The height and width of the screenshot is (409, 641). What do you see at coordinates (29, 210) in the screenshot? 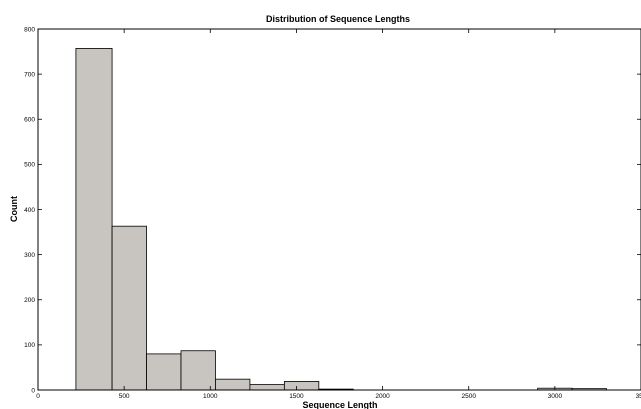
I see `y-tick-label: 400` at bounding box center [29, 210].